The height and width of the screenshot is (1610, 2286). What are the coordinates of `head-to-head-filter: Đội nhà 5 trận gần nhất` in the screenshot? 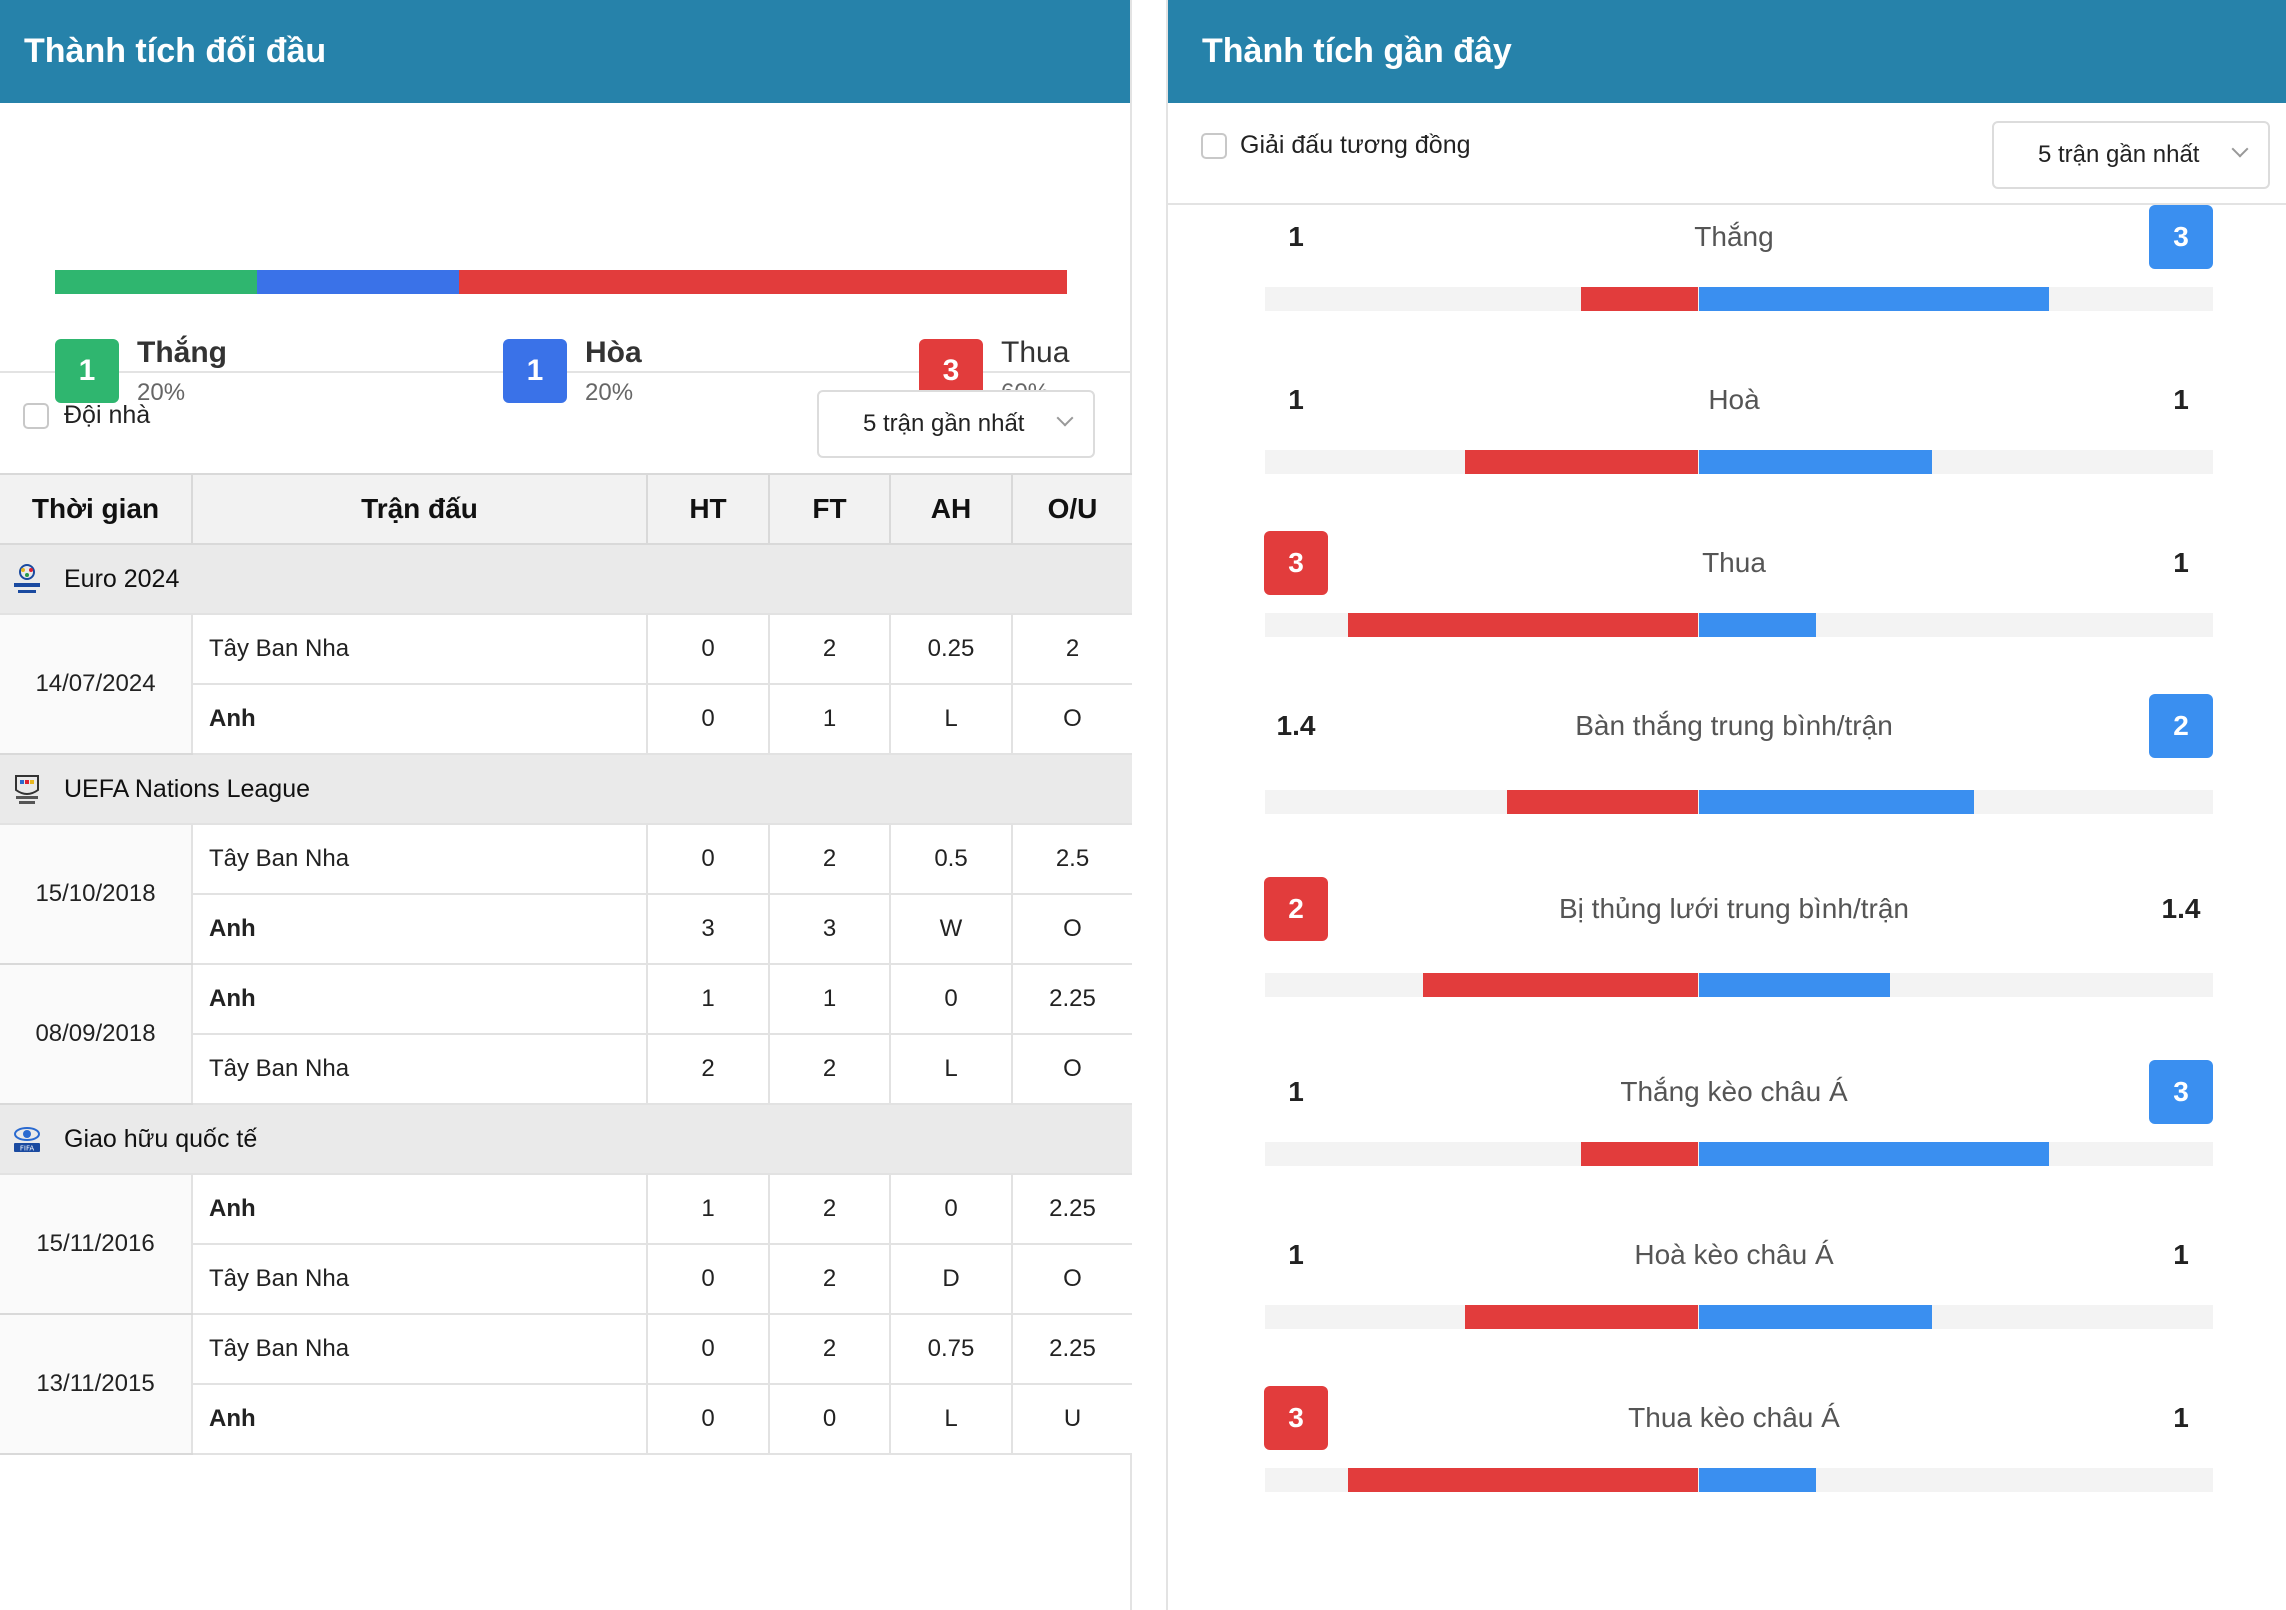 It's located at (565, 423).